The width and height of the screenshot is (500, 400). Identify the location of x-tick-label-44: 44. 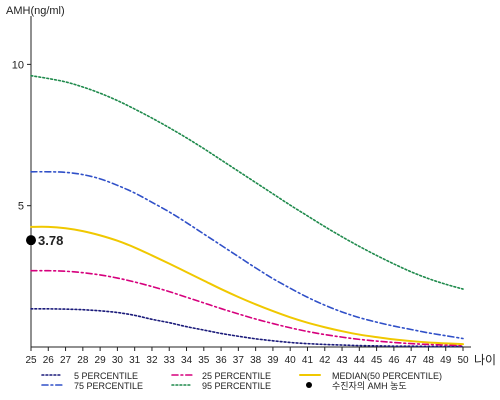
(360, 360).